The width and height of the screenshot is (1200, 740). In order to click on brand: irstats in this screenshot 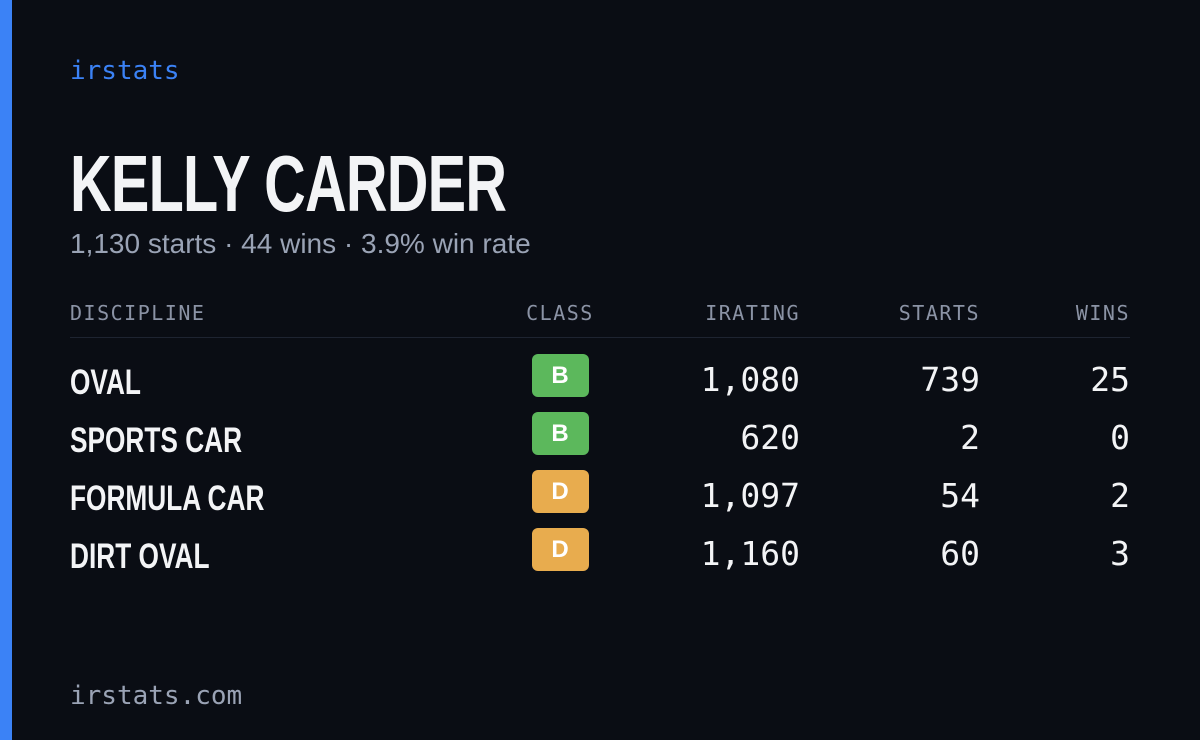, I will do `click(125, 71)`.